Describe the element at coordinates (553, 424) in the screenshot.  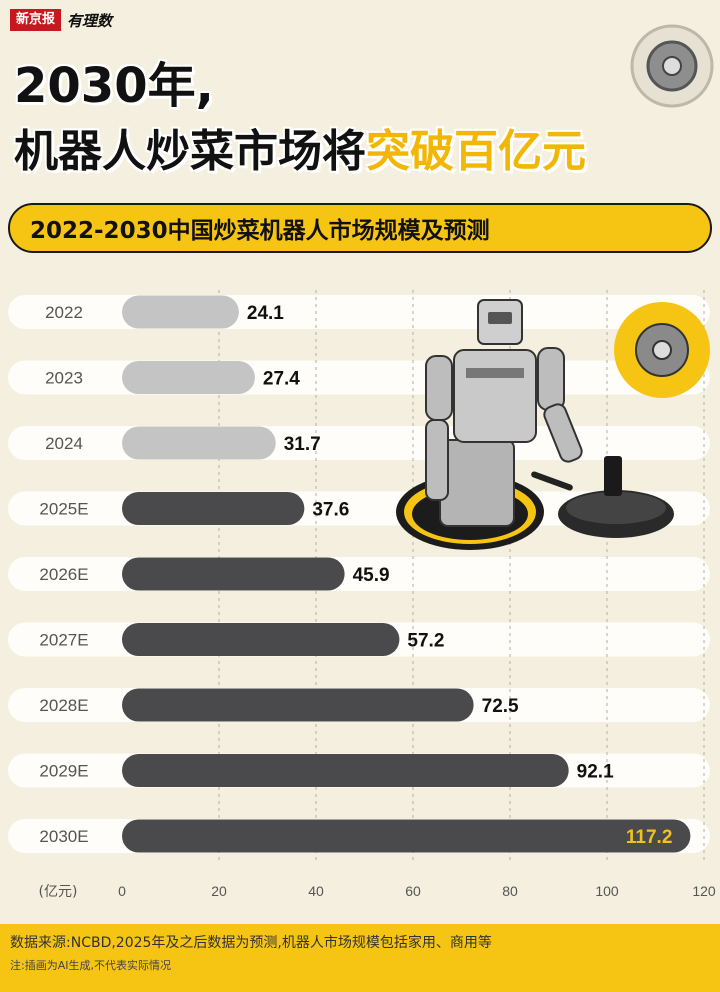
I see `robot-cooking-illustration` at that location.